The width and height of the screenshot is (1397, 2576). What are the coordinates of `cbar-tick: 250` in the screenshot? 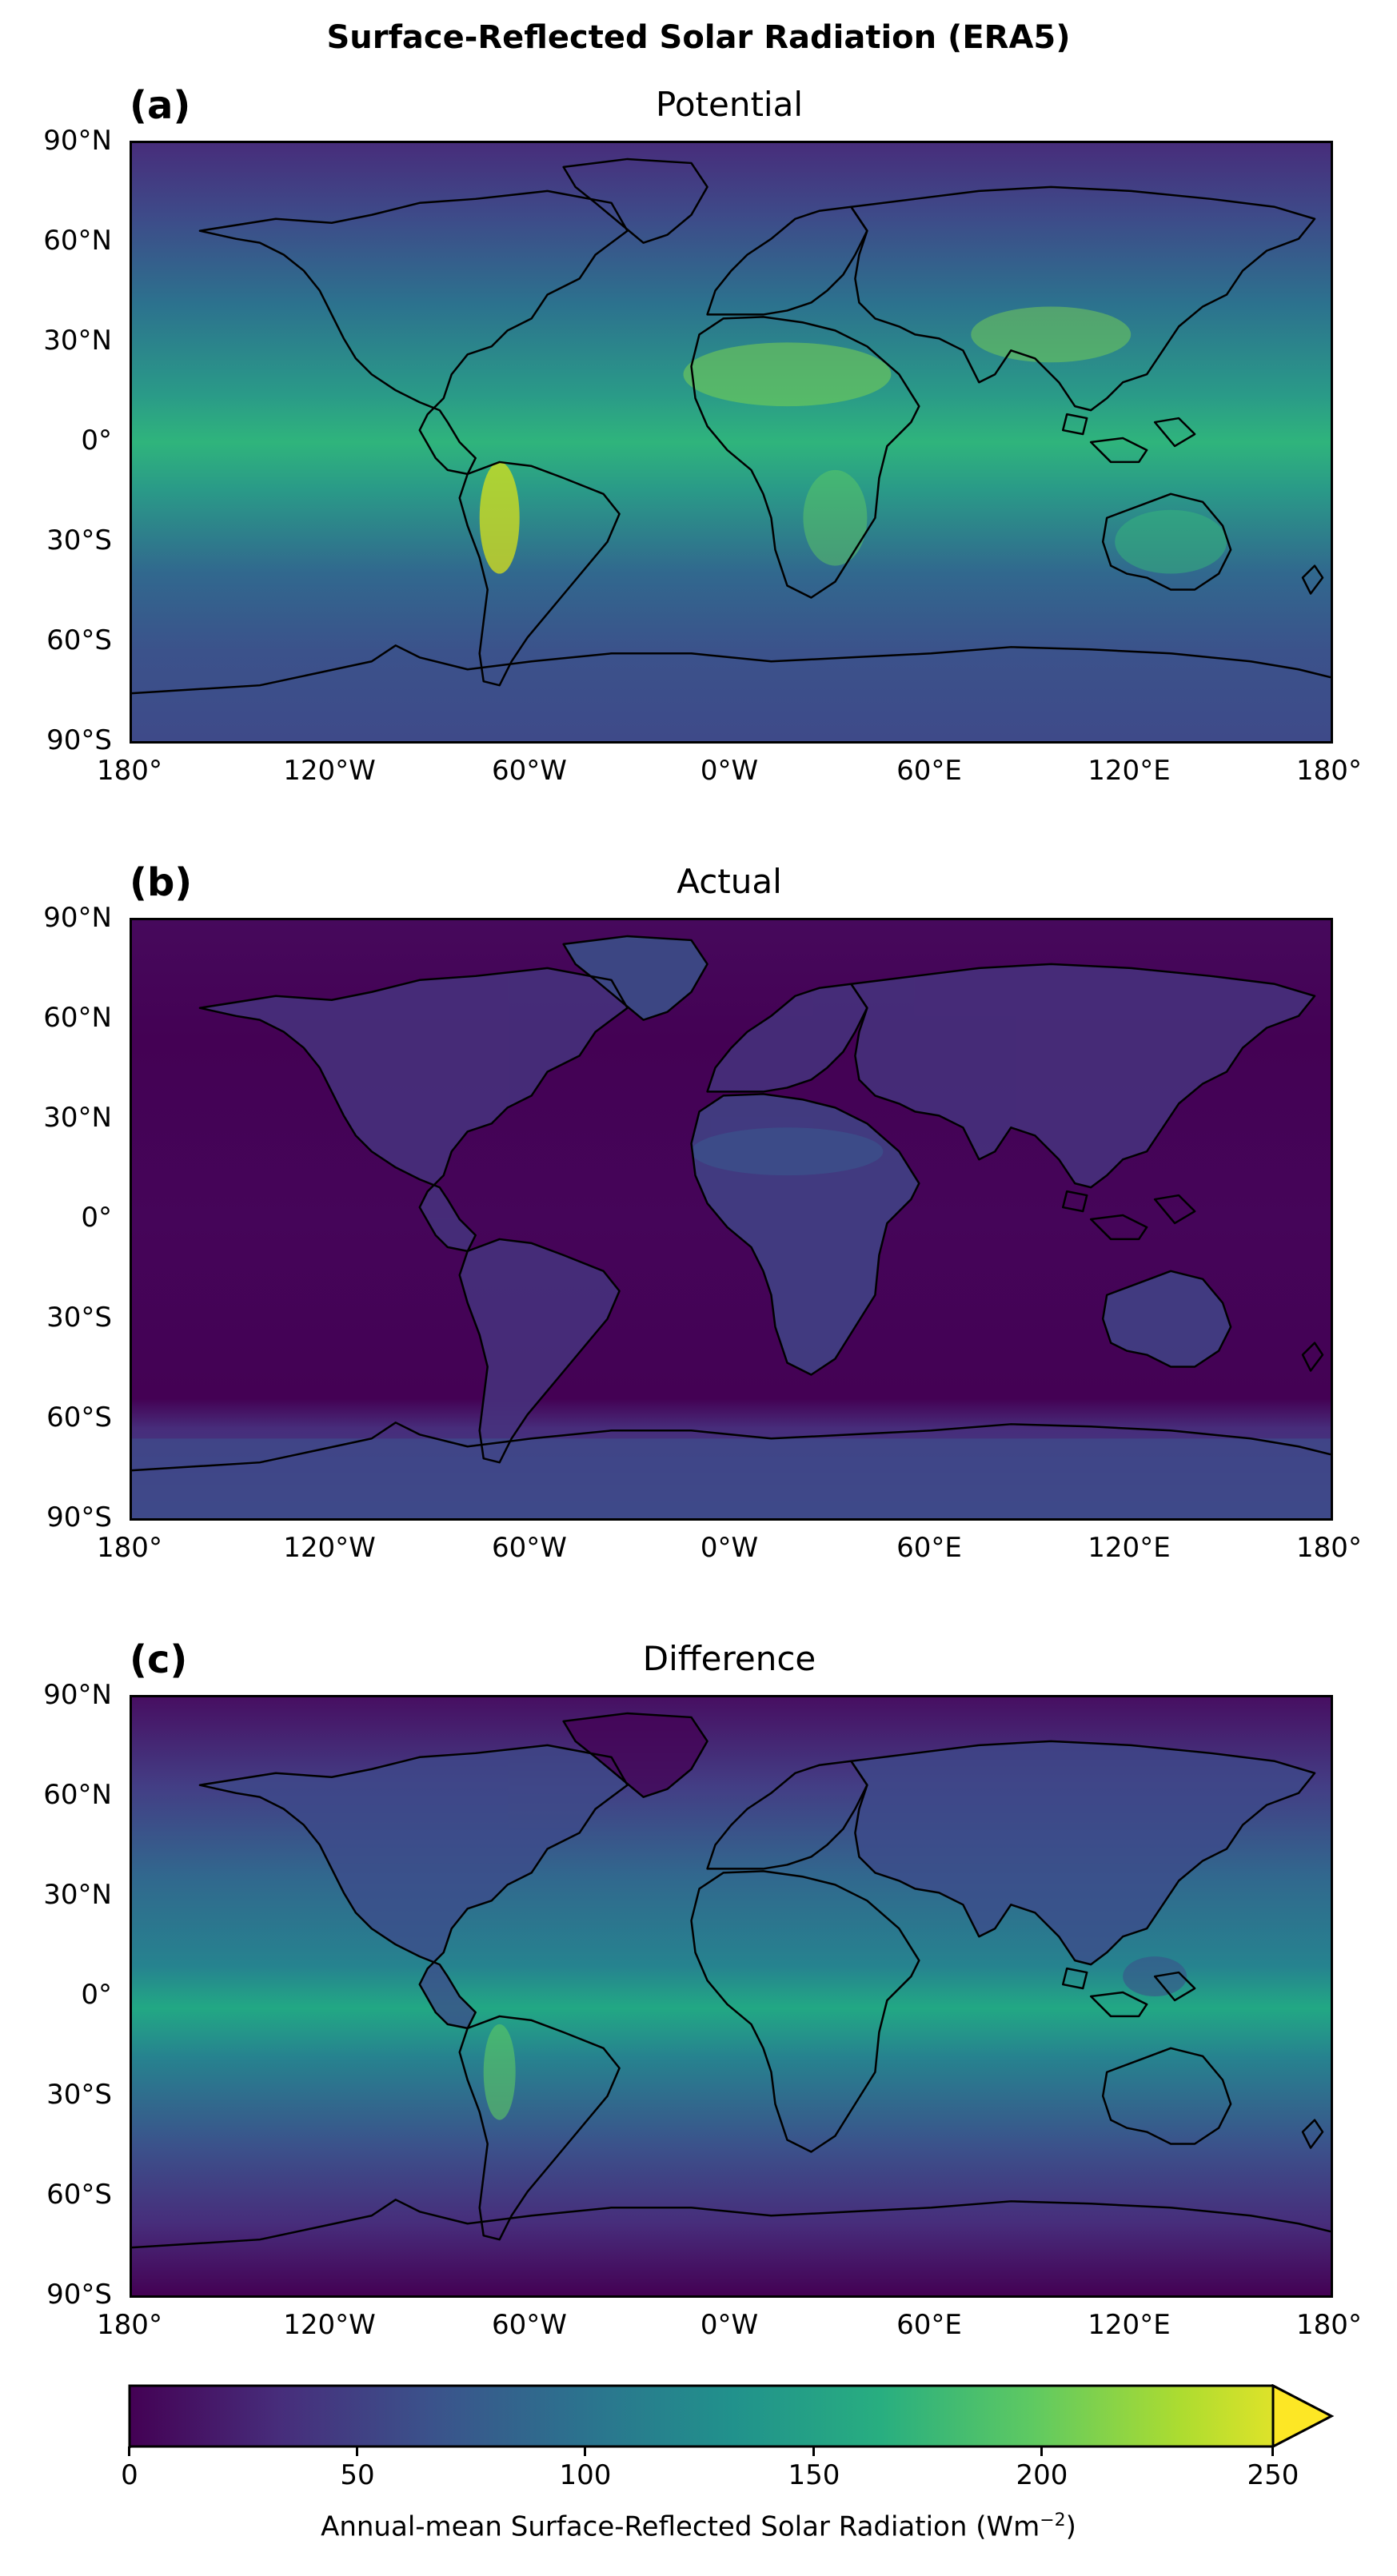 It's located at (1273, 2475).